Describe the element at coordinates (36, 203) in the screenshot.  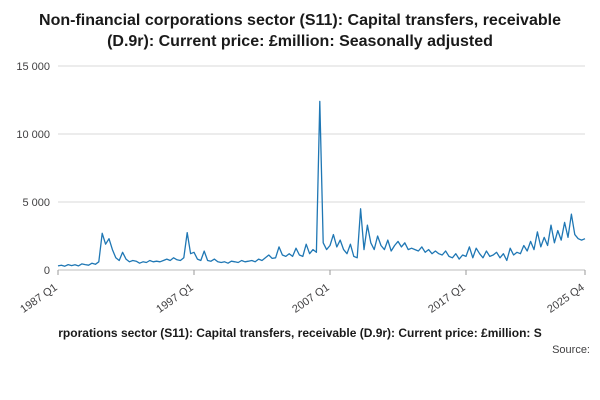
I see `svg-text: 5 000` at that location.